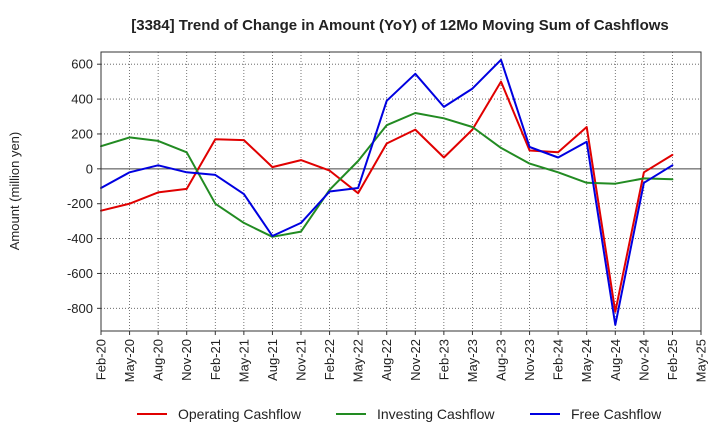 The image size is (720, 440). Describe the element at coordinates (101, 359) in the screenshot. I see `x-tick-label: Feb-20` at that location.